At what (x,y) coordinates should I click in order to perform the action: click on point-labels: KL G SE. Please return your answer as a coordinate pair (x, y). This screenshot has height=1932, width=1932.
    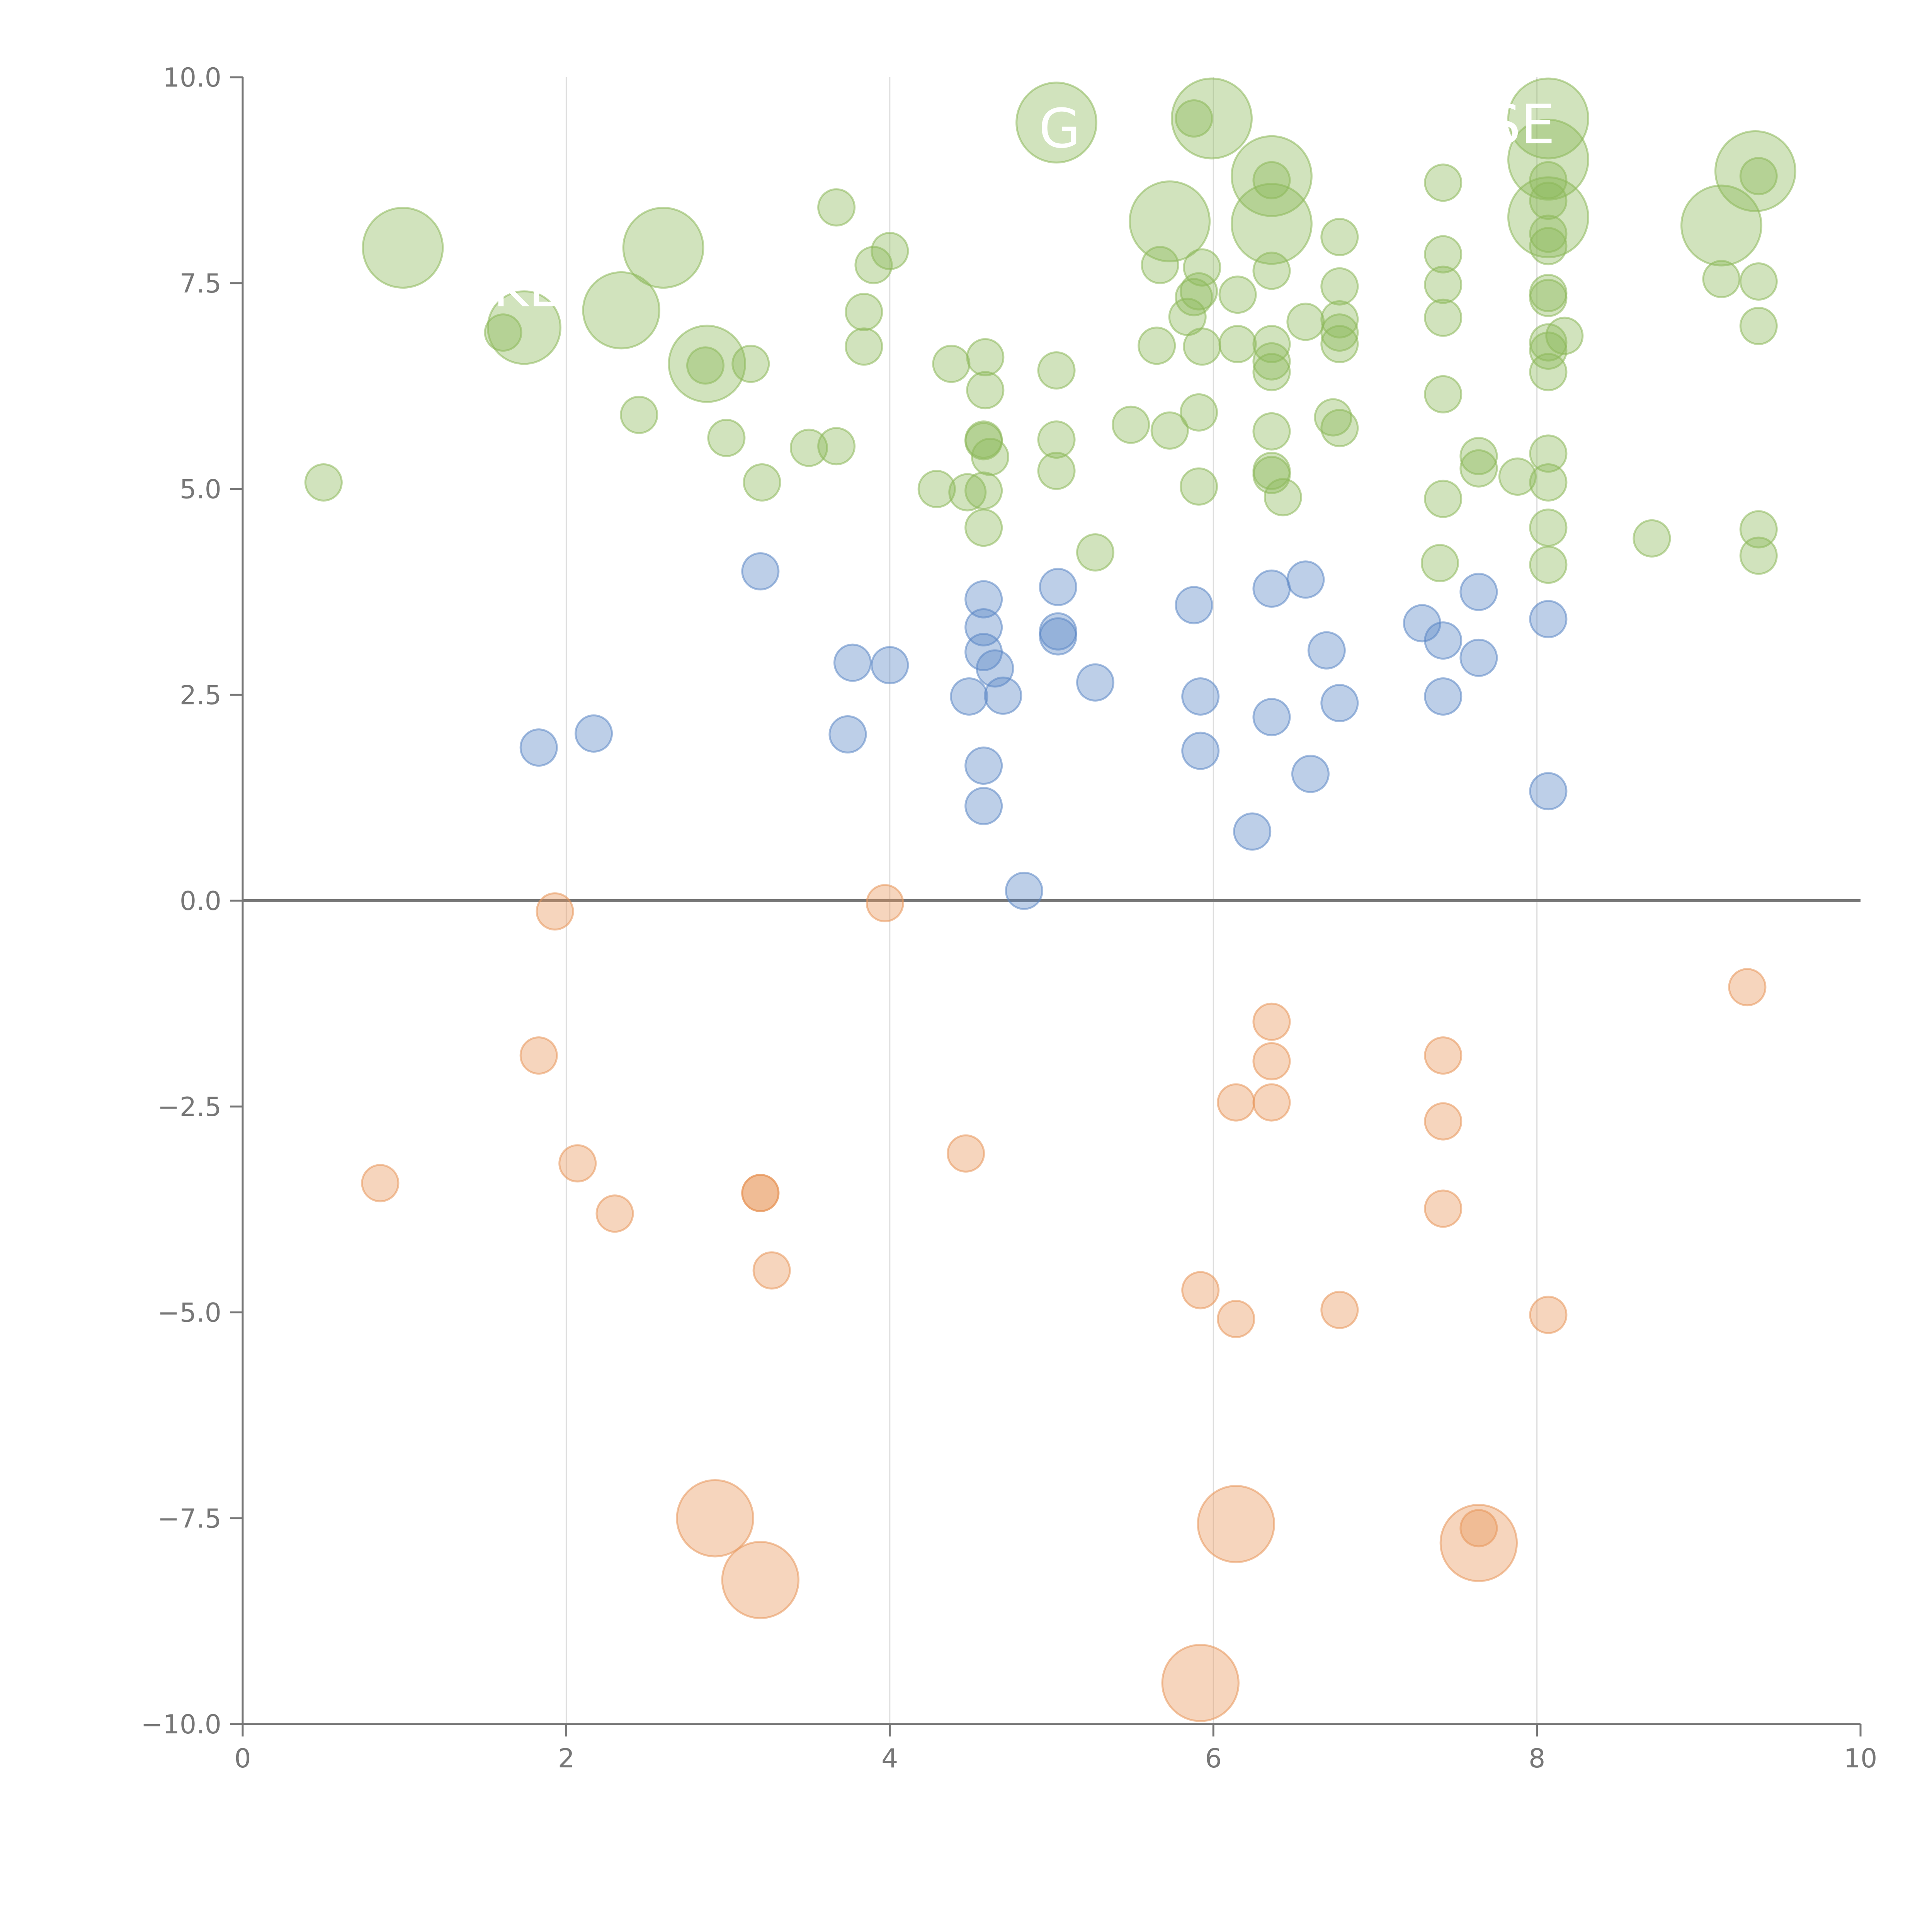
    Looking at the image, I should click on (1024, 206).